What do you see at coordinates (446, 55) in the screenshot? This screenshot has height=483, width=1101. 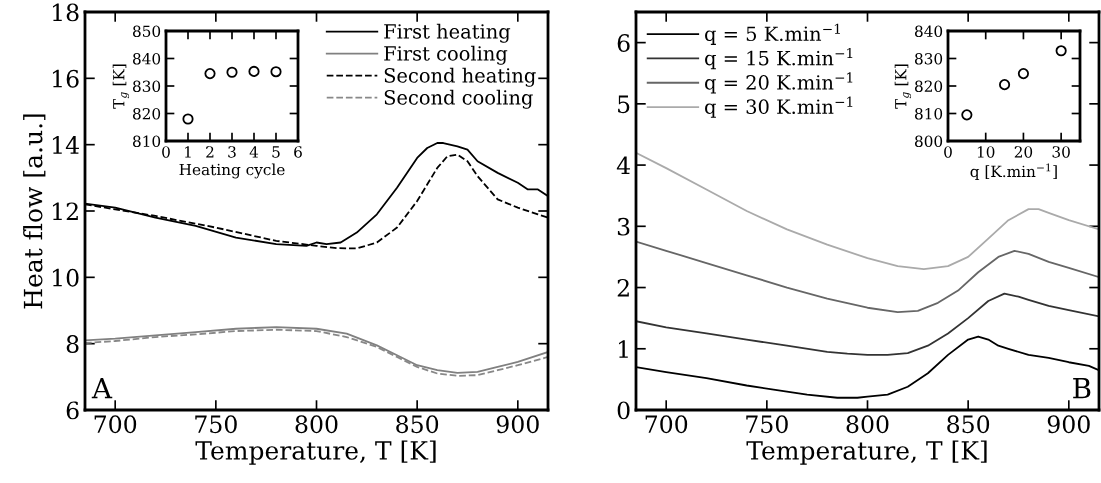 I see `legend-label: First cooling` at bounding box center [446, 55].